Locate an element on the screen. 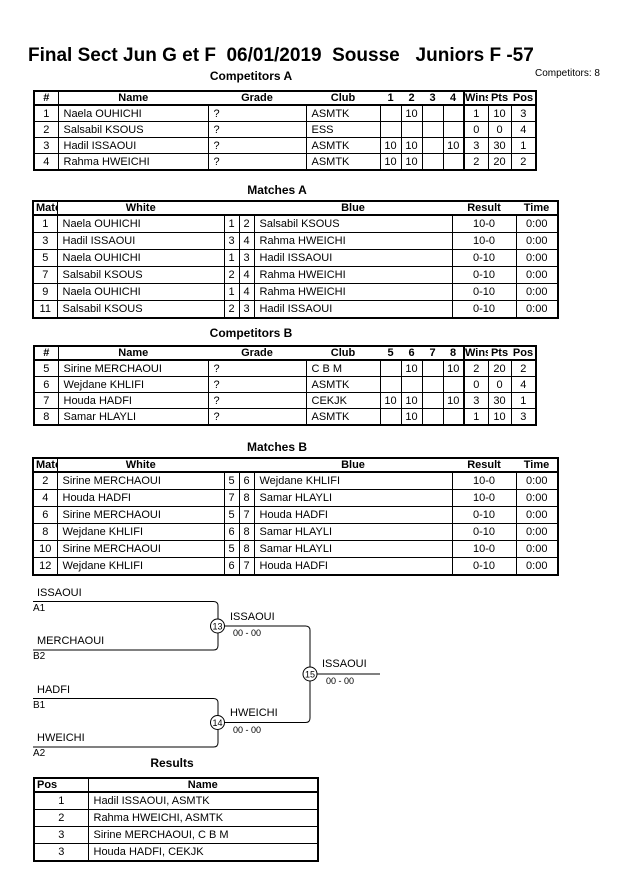 This screenshot has height=891, width=630. bracket-seed-tag-b1: B1 is located at coordinates (39, 705).